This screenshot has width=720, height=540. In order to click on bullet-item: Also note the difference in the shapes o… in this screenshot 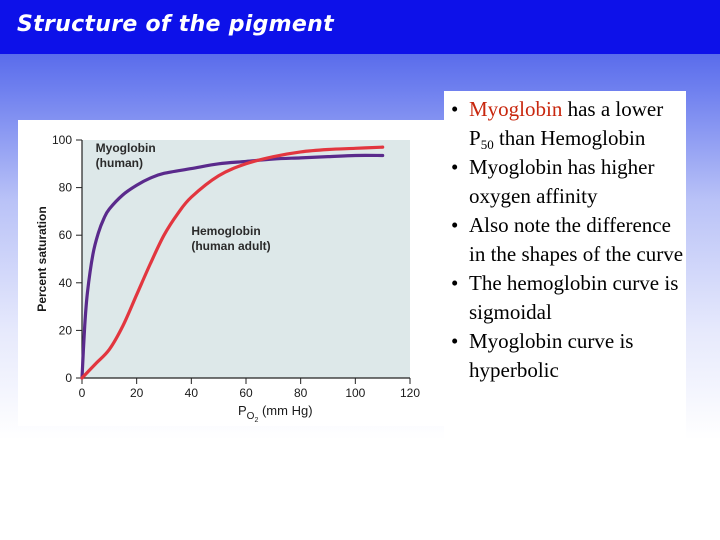, I will do `click(568, 240)`.